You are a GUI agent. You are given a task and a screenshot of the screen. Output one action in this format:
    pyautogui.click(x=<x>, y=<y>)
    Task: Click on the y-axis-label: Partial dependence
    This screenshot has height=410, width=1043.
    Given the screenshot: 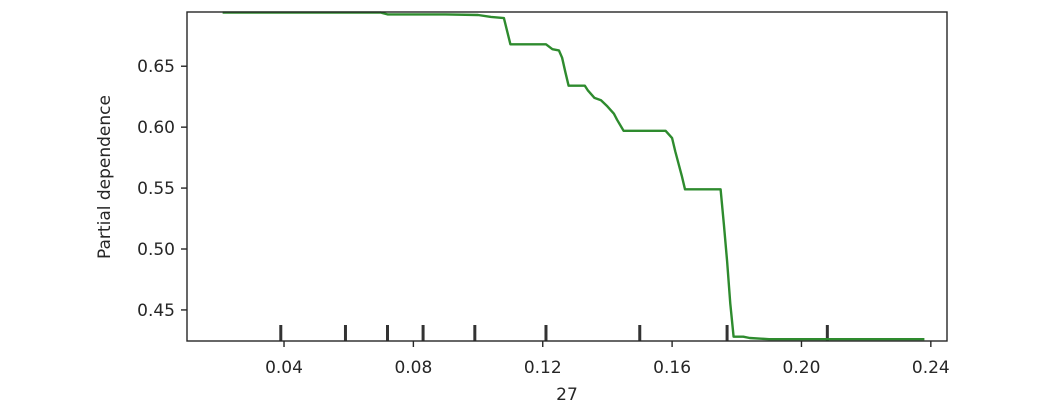 What is the action you would take?
    pyautogui.click(x=105, y=177)
    